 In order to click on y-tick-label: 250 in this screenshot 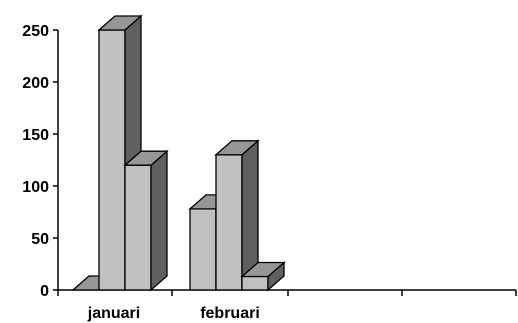, I will do `click(35, 31)`.